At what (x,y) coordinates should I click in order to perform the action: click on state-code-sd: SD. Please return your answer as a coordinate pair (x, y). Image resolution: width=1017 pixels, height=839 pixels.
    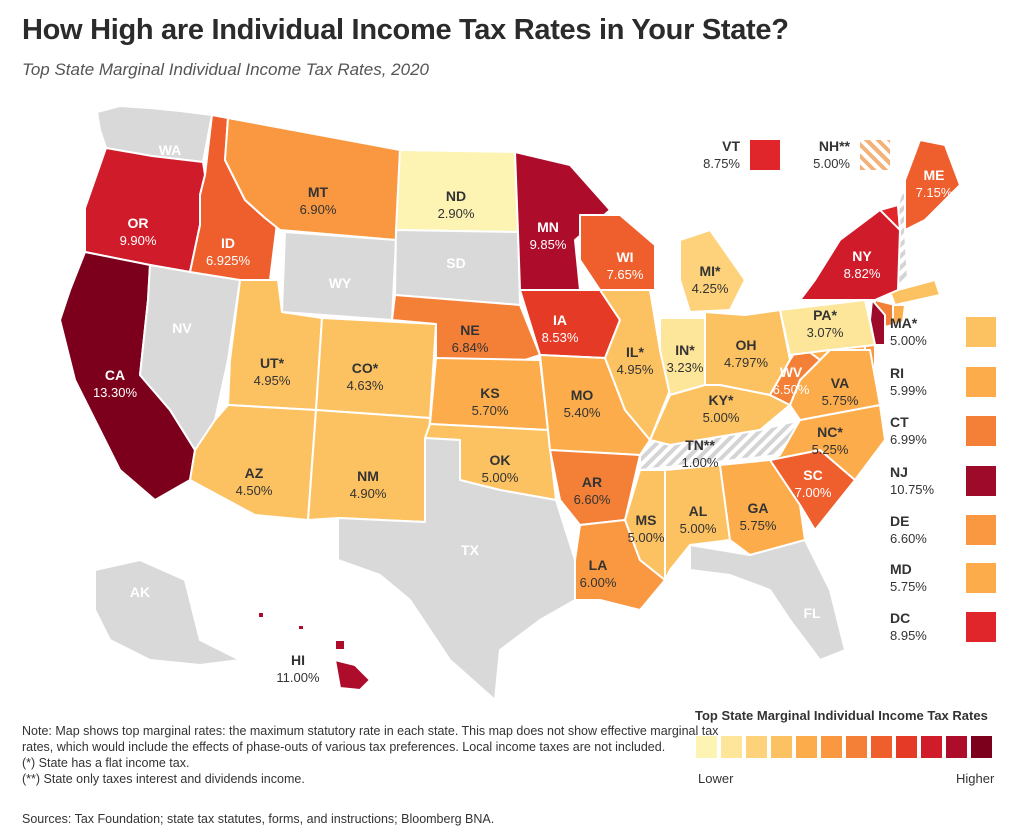
    Looking at the image, I should click on (455, 263).